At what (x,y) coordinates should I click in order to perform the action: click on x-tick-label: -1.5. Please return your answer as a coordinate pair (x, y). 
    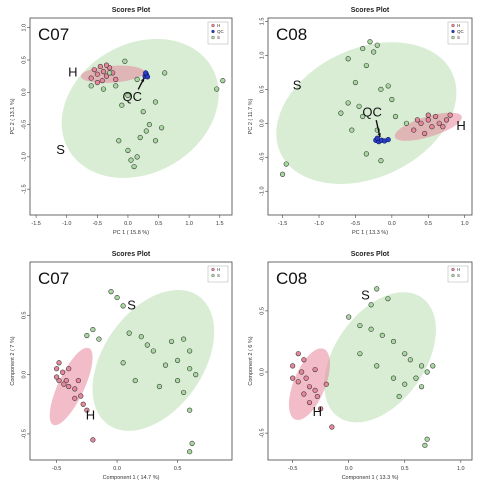
    Looking at the image, I should click on (282, 224).